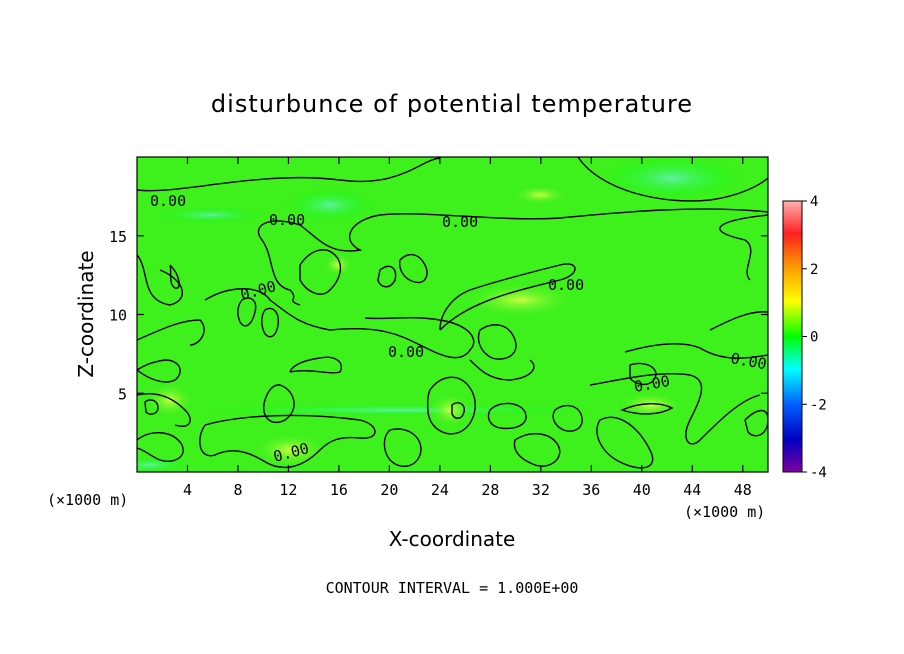  What do you see at coordinates (591, 490) in the screenshot?
I see `x-tick-label: 36` at bounding box center [591, 490].